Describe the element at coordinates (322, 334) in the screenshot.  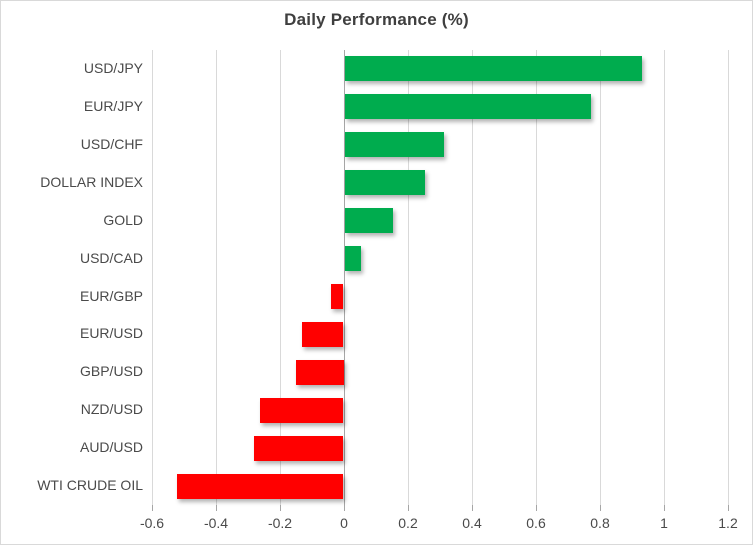
I see `bar-eur-usd` at that location.